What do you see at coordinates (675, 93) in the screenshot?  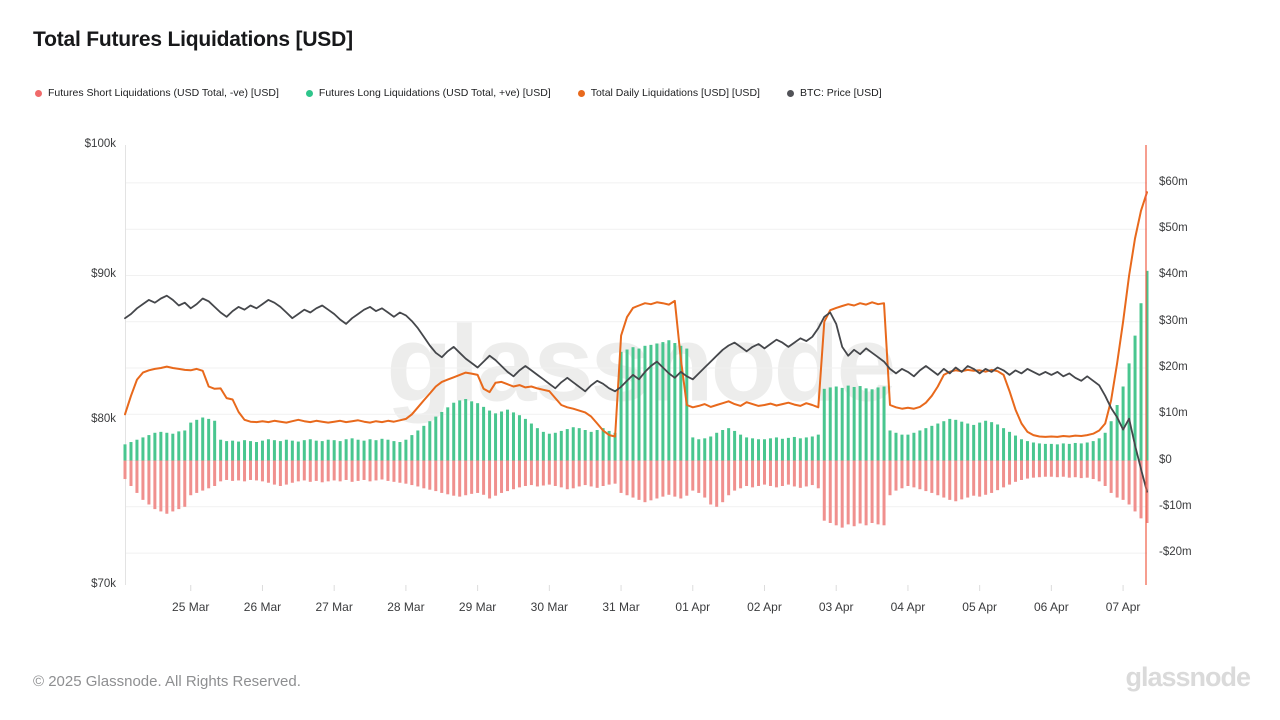 I see `legend-item-label: Total Daily Liquidations [USD] [USD]` at bounding box center [675, 93].